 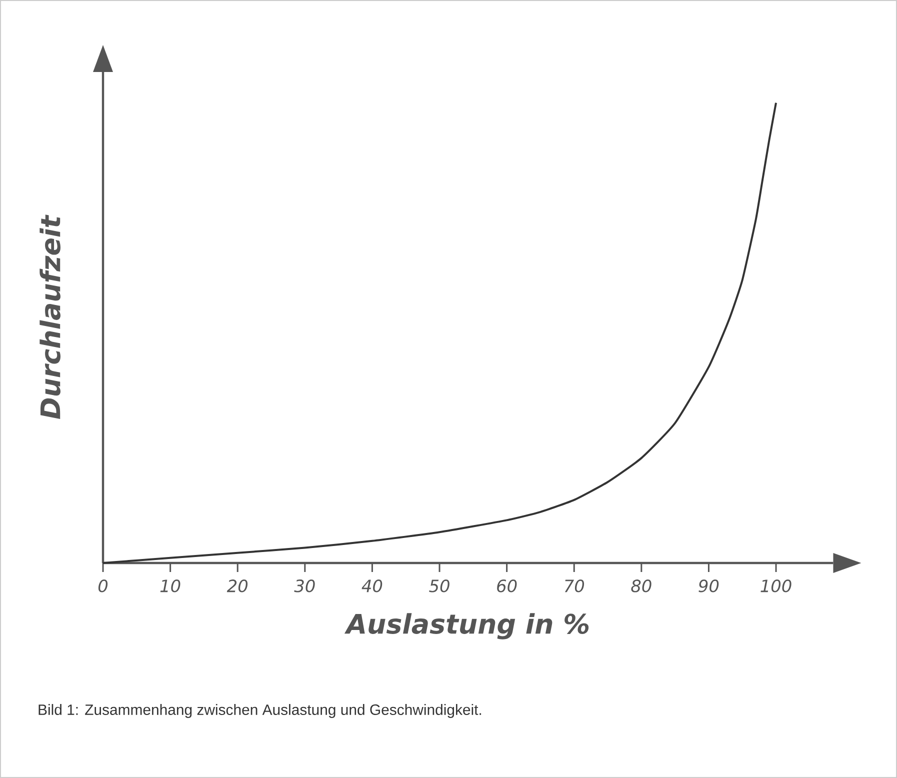 What do you see at coordinates (507, 585) in the screenshot?
I see `x-tick-label: 60` at bounding box center [507, 585].